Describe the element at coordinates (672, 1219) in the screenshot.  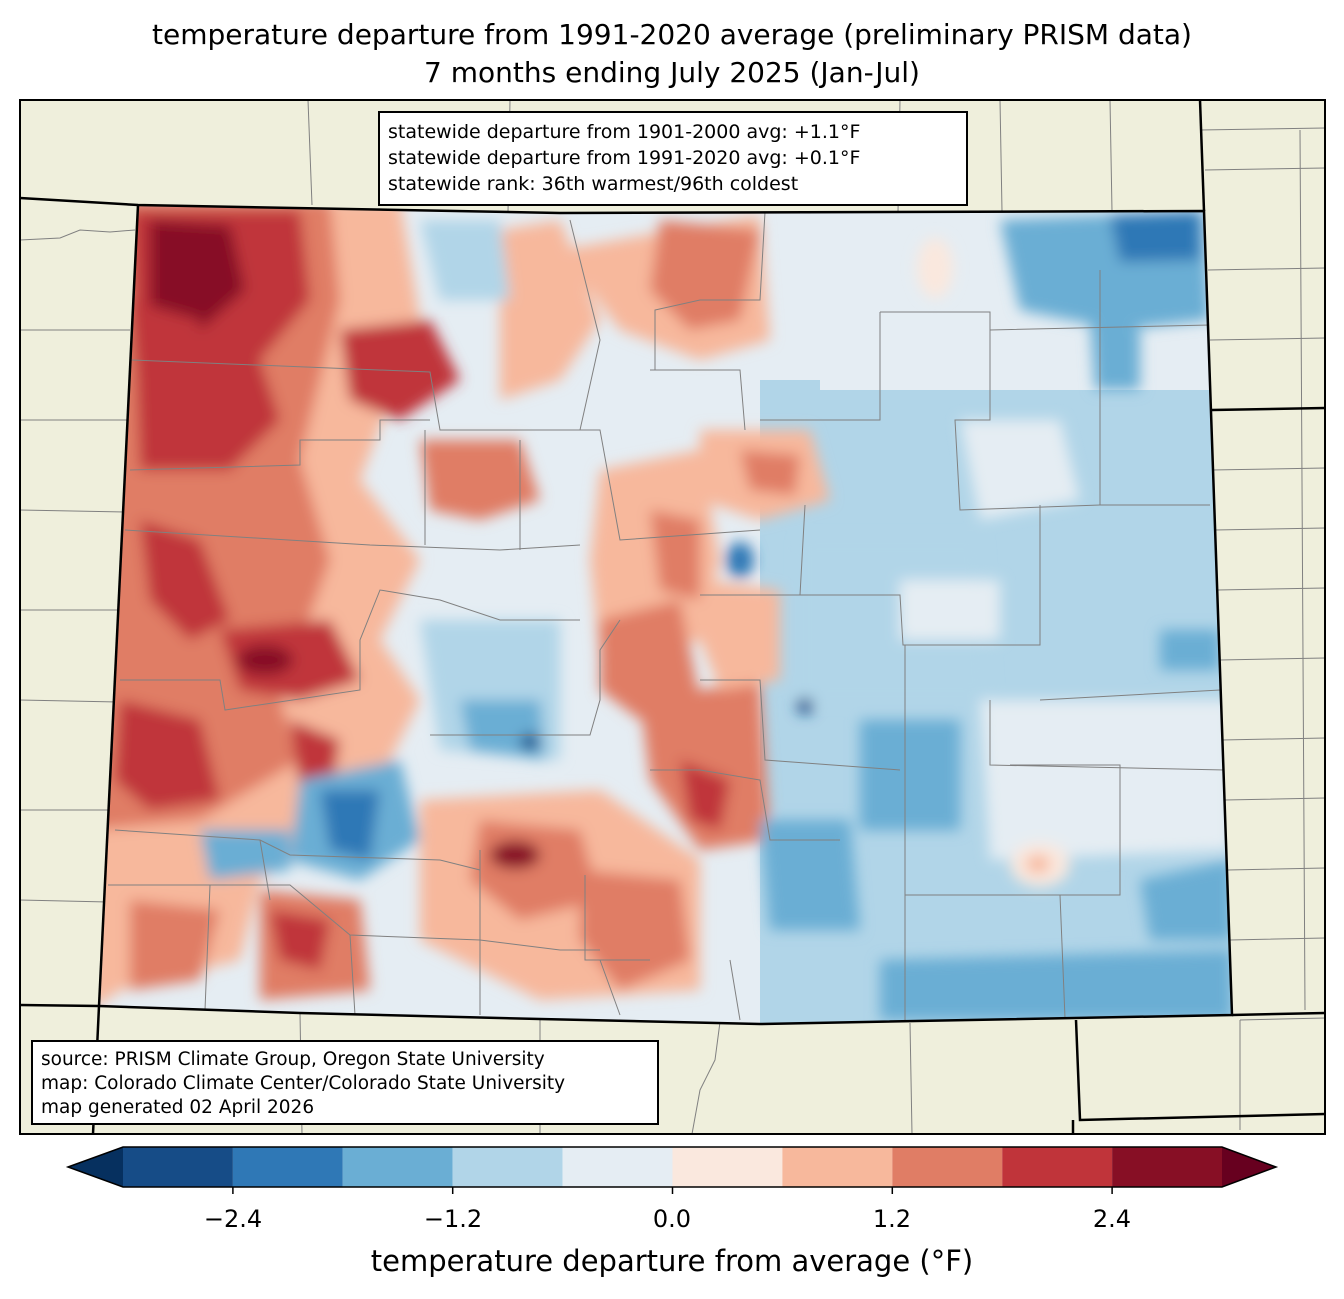
I see `colorbar-tick-label: 0.0` at that location.